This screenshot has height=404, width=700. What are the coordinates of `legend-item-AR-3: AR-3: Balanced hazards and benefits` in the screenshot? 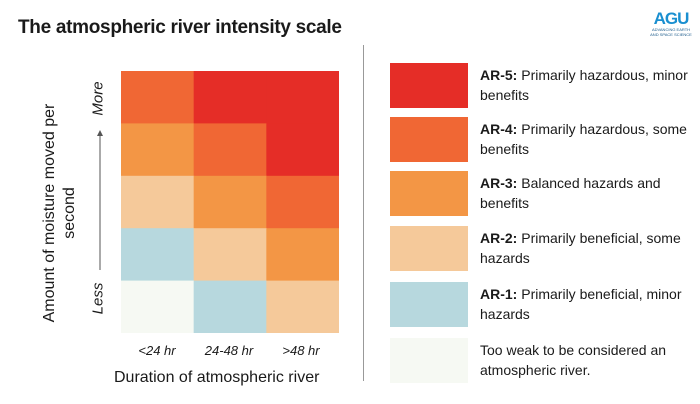 It's located at (540, 193).